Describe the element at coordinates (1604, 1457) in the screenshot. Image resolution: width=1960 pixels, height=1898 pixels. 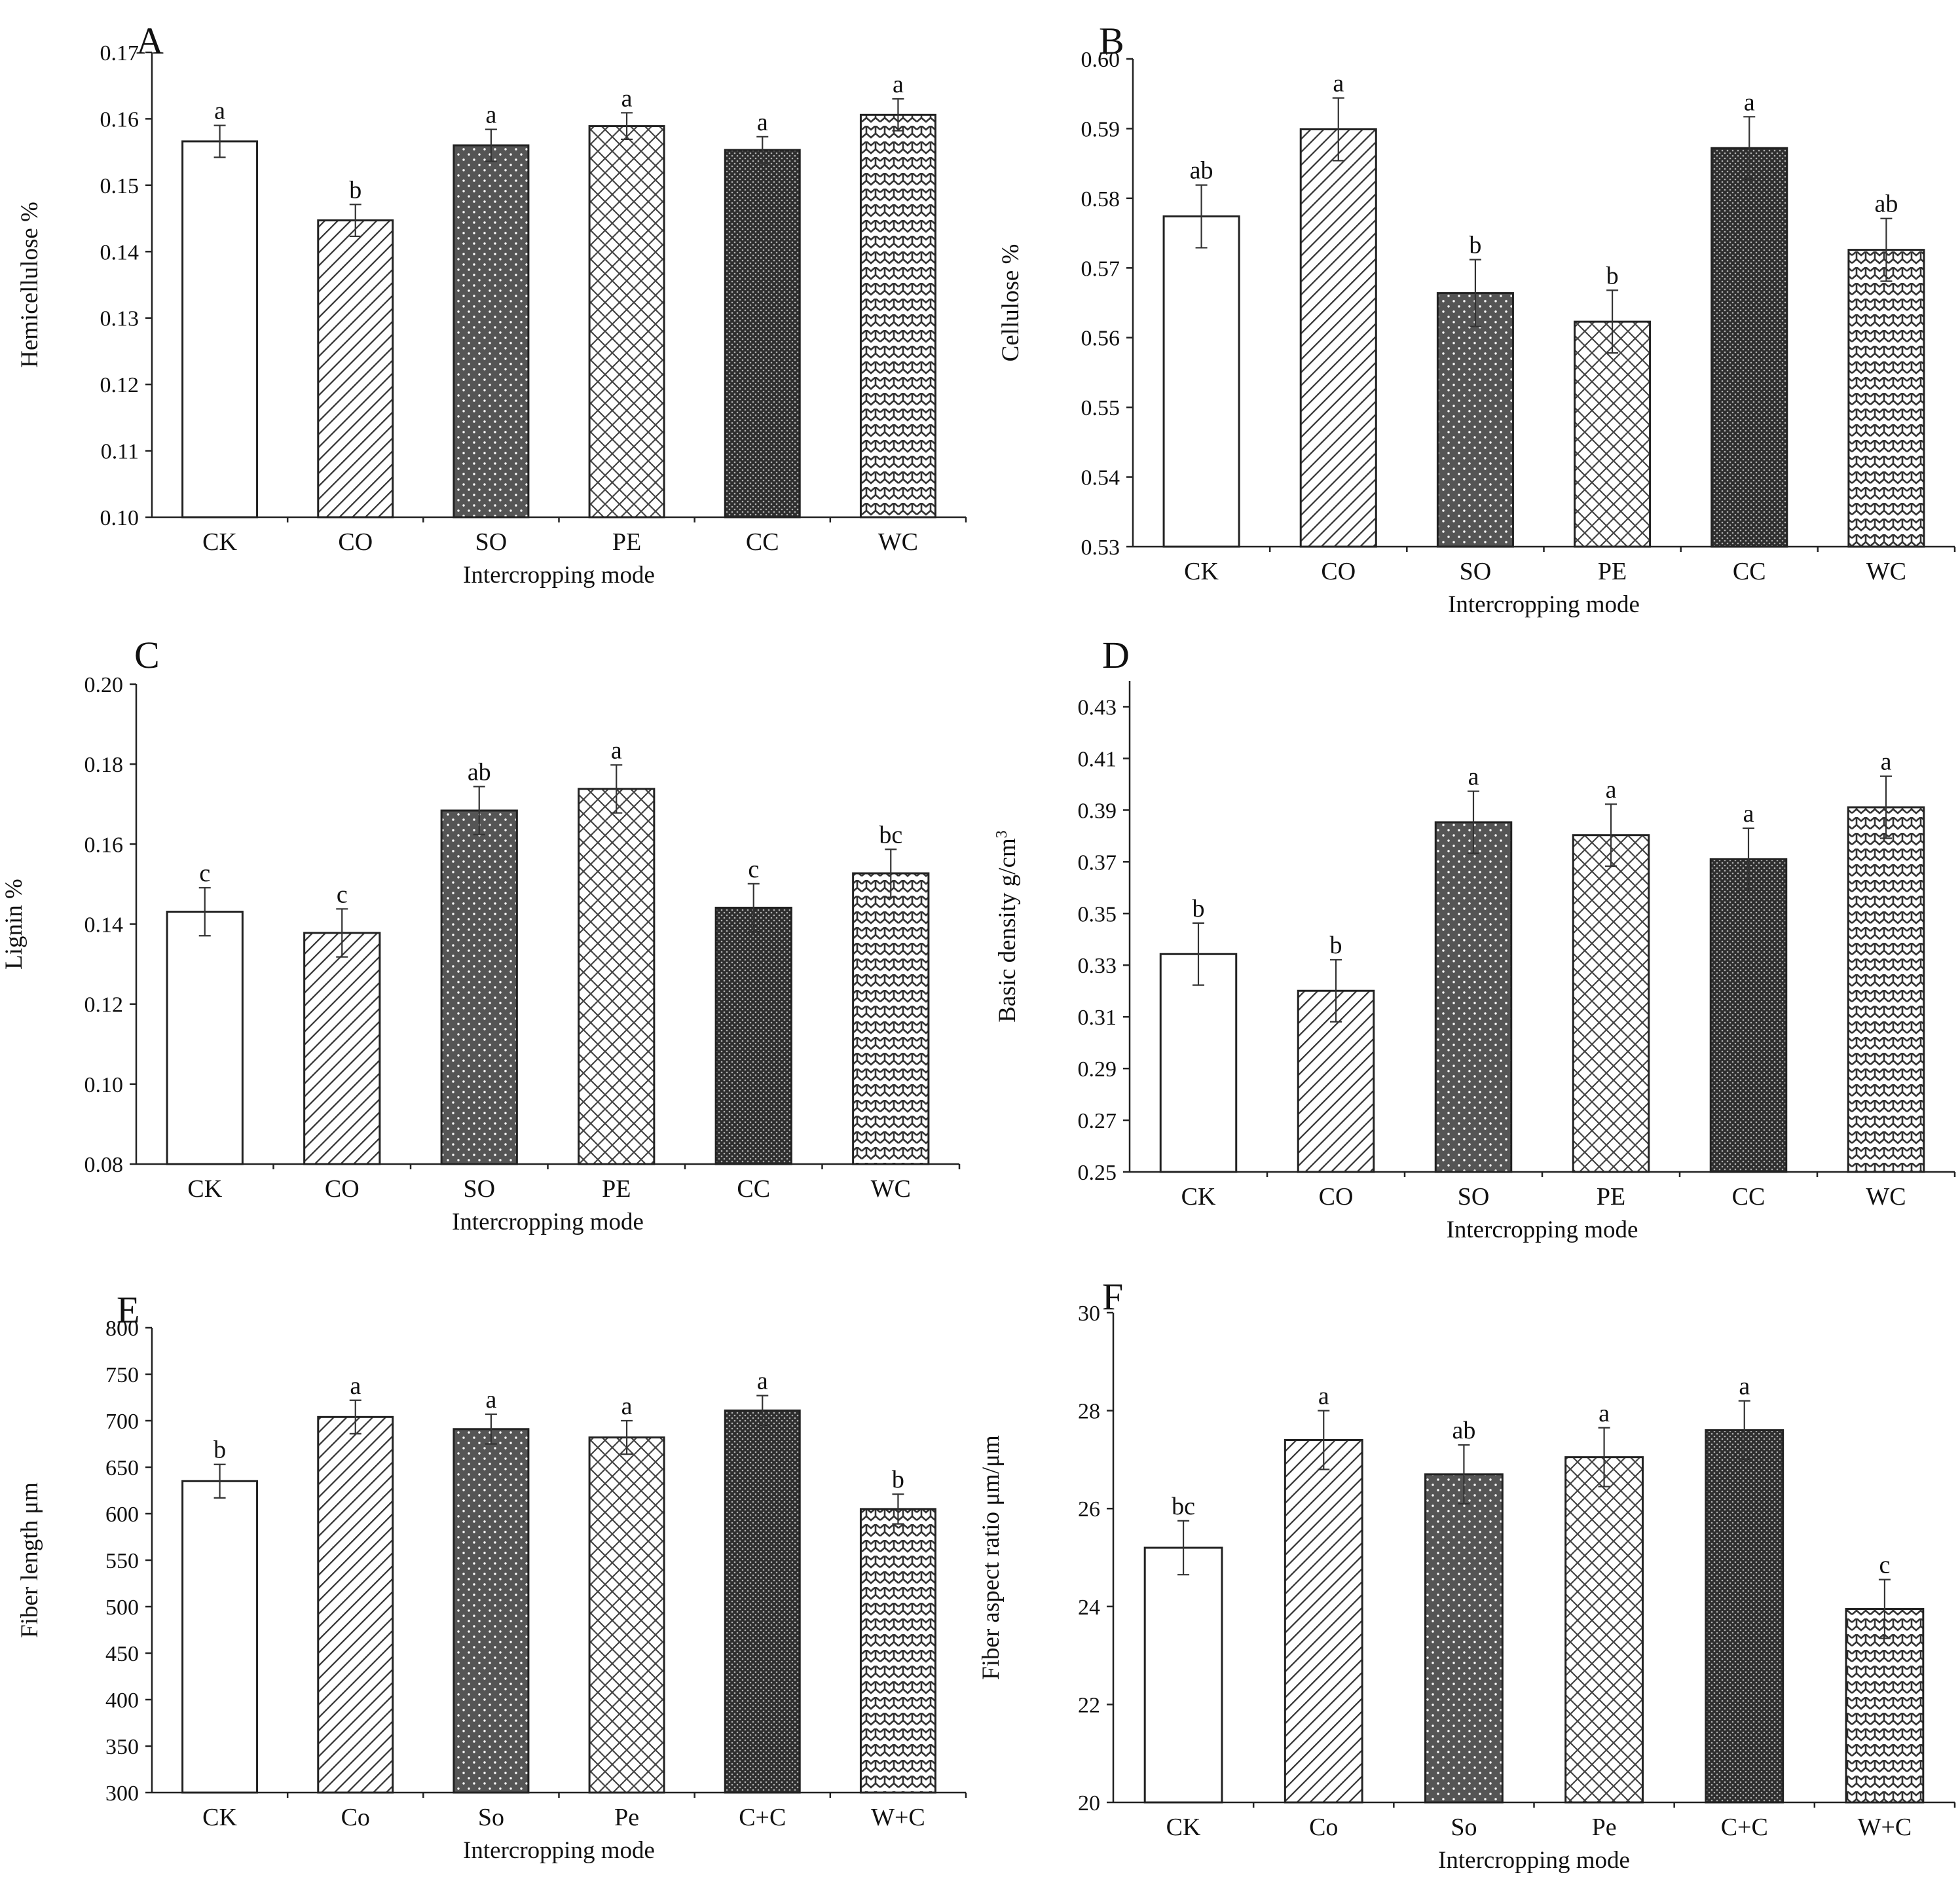
I see `error-bar-f-pe` at that location.